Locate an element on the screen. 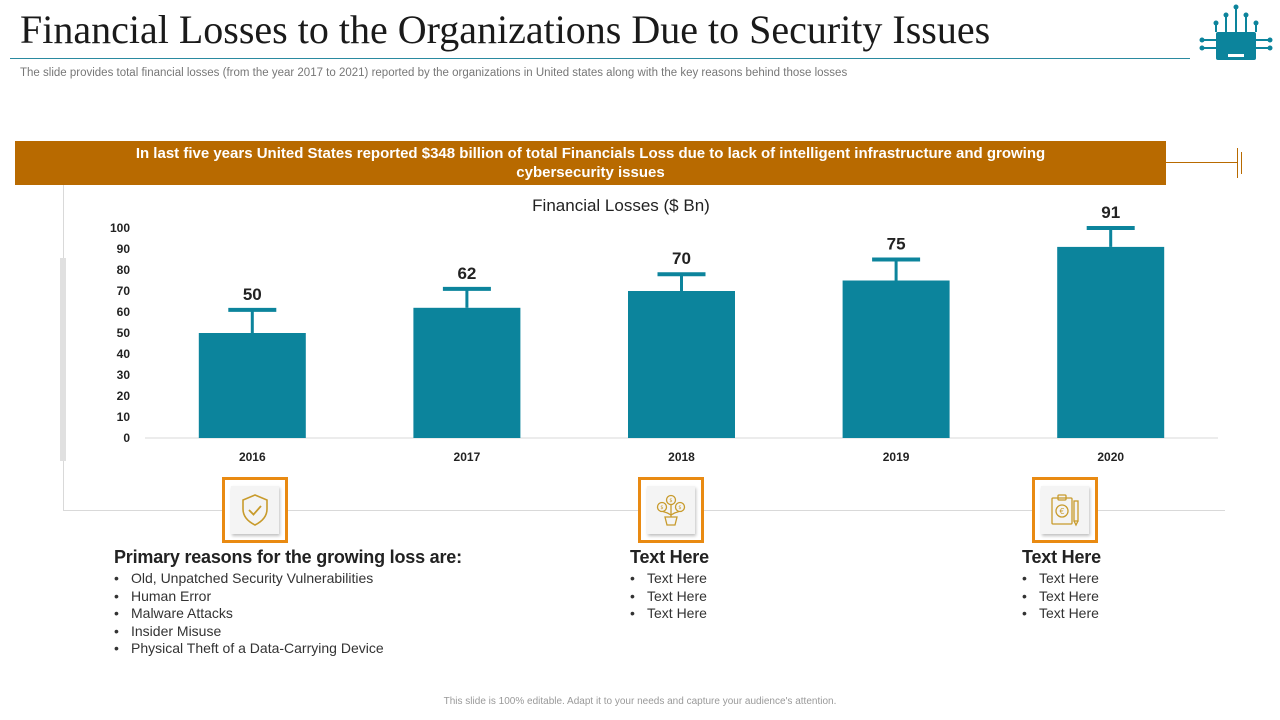  data-label: 91 is located at coordinates (1110, 212).